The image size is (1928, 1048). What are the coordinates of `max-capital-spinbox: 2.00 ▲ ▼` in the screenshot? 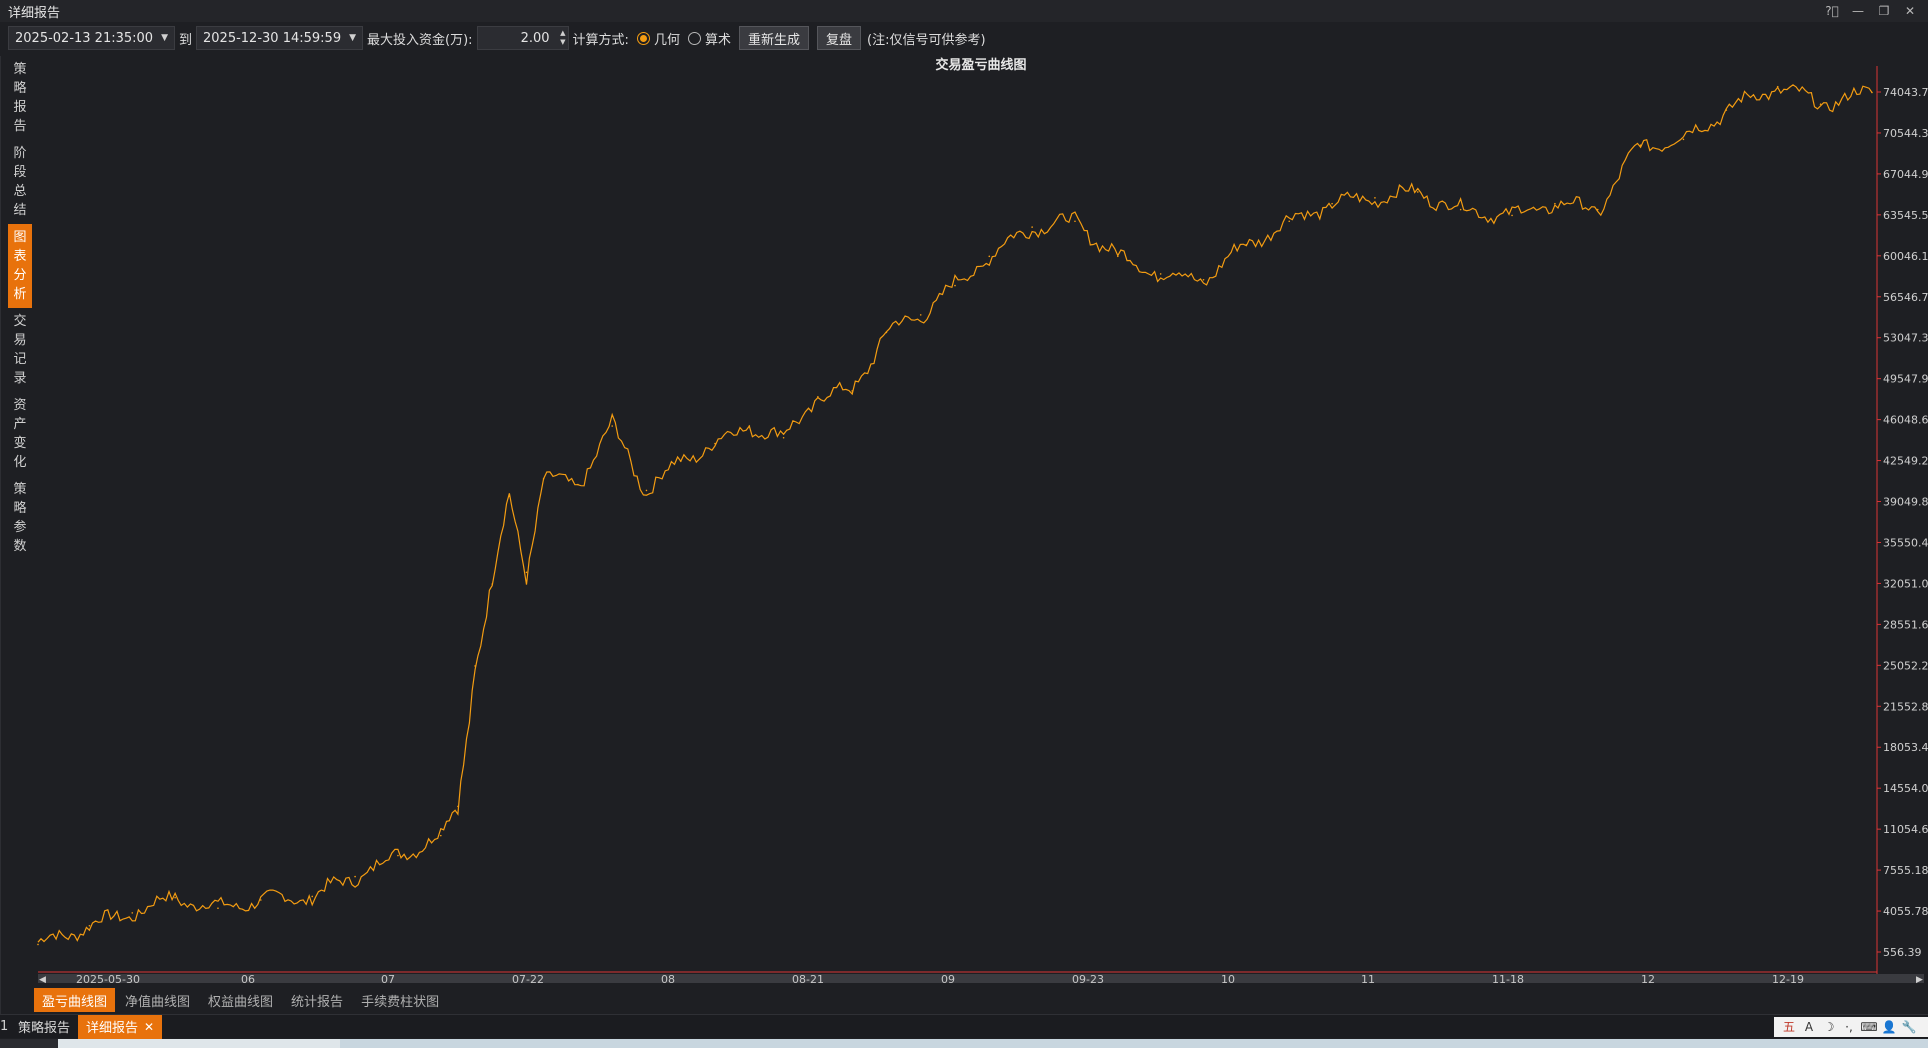 It's located at (522, 38).